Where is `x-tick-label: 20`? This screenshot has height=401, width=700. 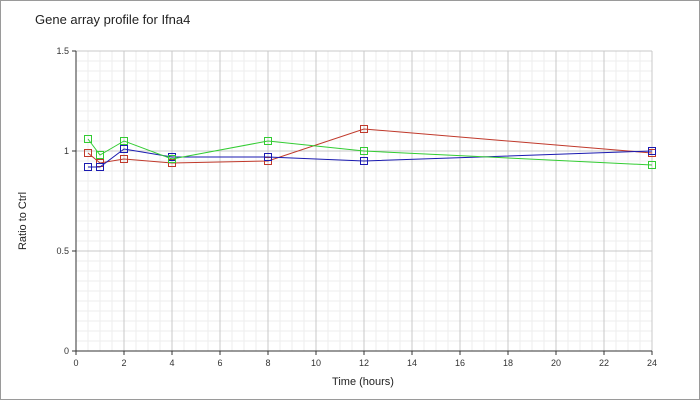
x-tick-label: 20 is located at coordinates (556, 363).